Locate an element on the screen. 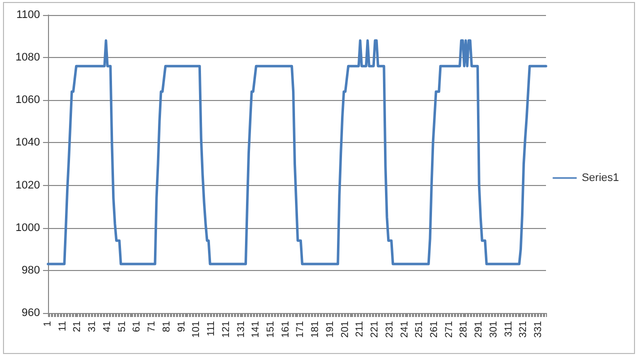 The image size is (640, 359). legend-label: Series1 is located at coordinates (600, 178).